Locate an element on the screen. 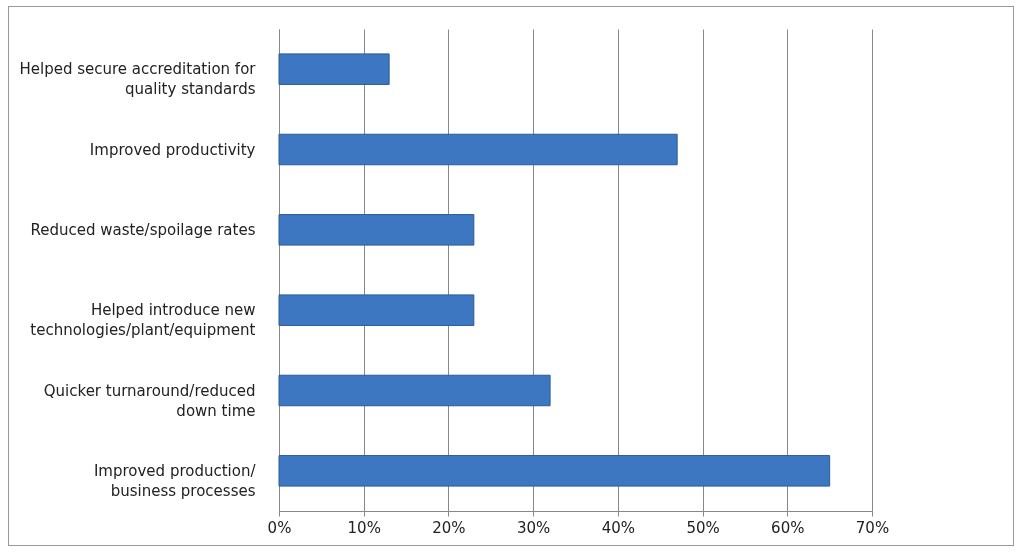 The height and width of the screenshot is (554, 1028). x-tick-label: 20% is located at coordinates (449, 527).